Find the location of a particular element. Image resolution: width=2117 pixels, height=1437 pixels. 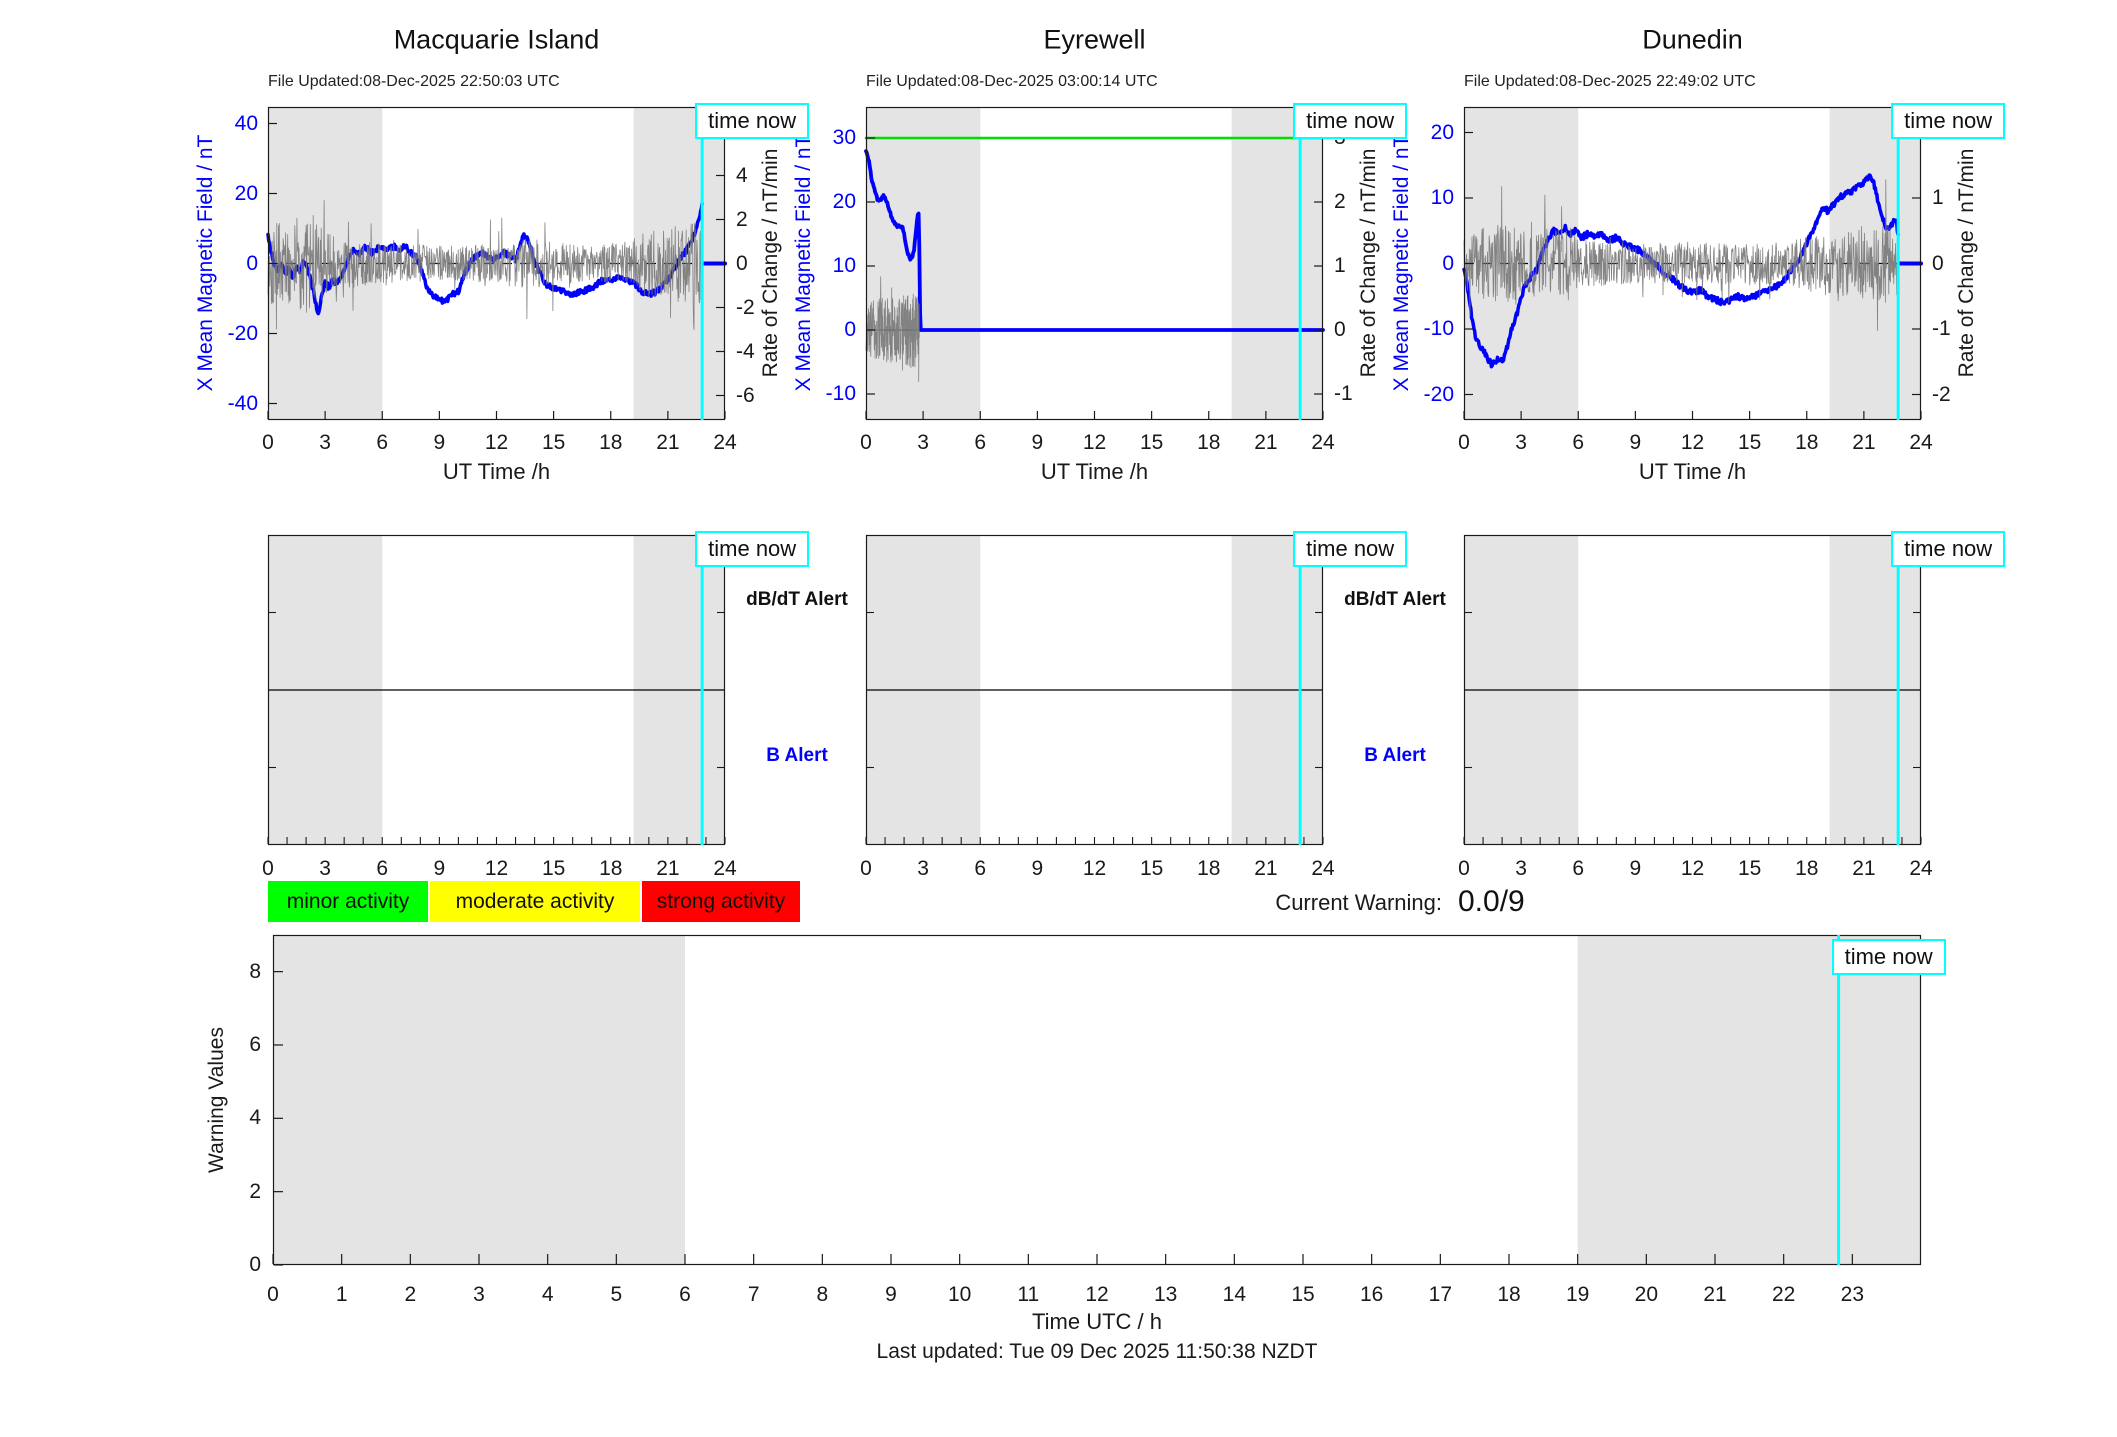

legend-minor-activity: minor activity is located at coordinates (348, 901).